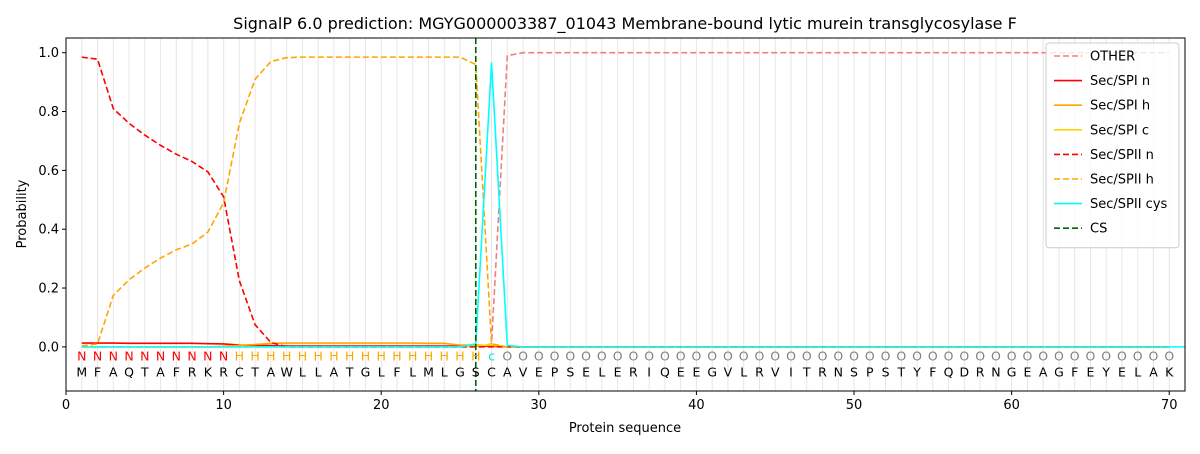 This screenshot has width=1200, height=454. Describe the element at coordinates (22, 213) in the screenshot. I see `y-axis-label: Probability` at that location.